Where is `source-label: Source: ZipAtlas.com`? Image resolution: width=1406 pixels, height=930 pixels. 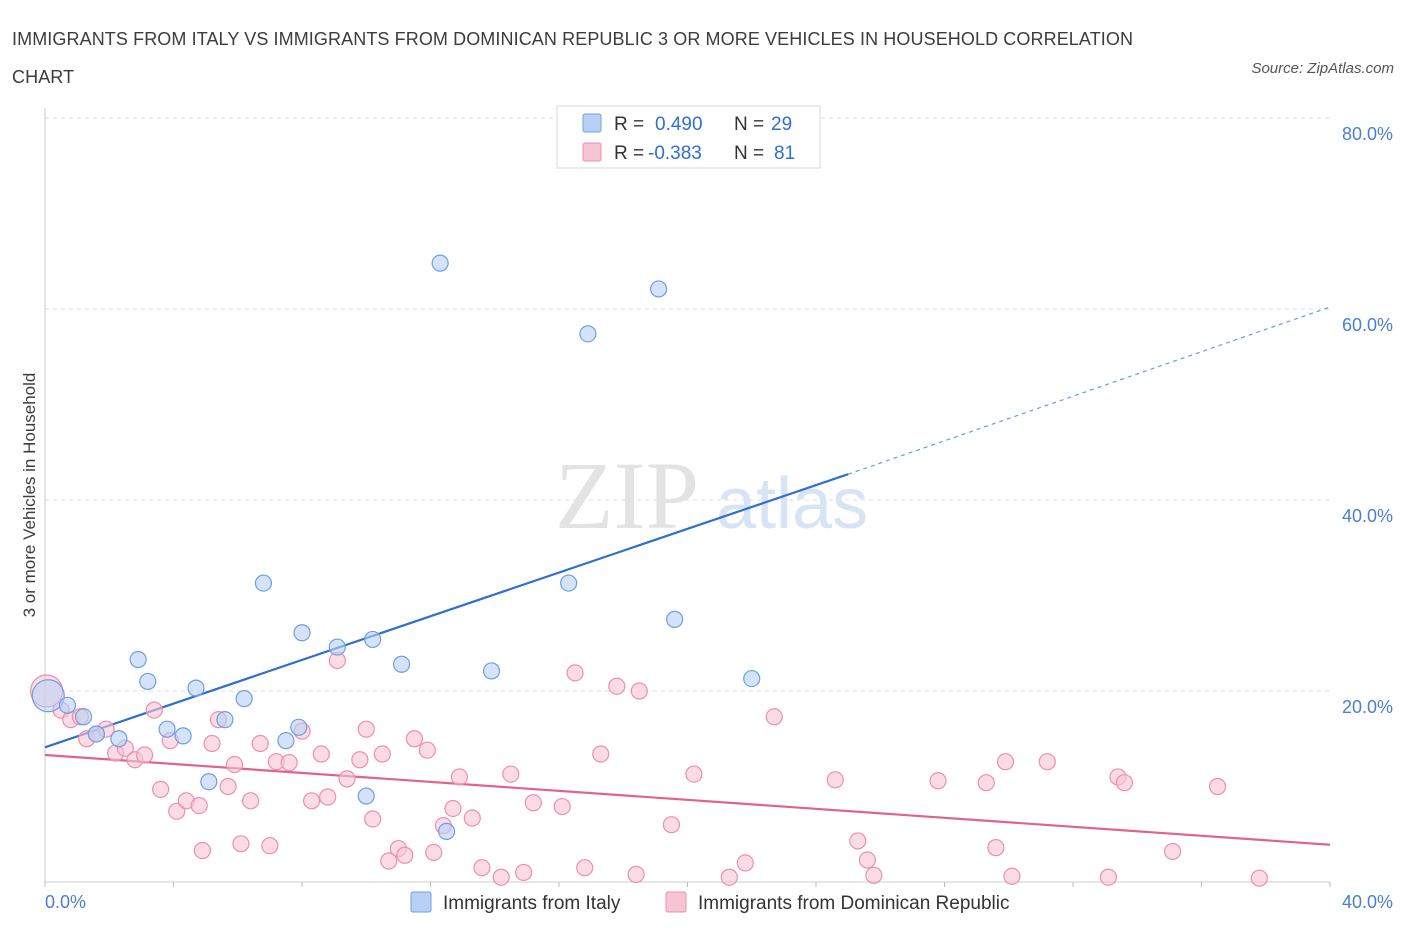 source-label: Source: ZipAtlas.com is located at coordinates (1322, 68).